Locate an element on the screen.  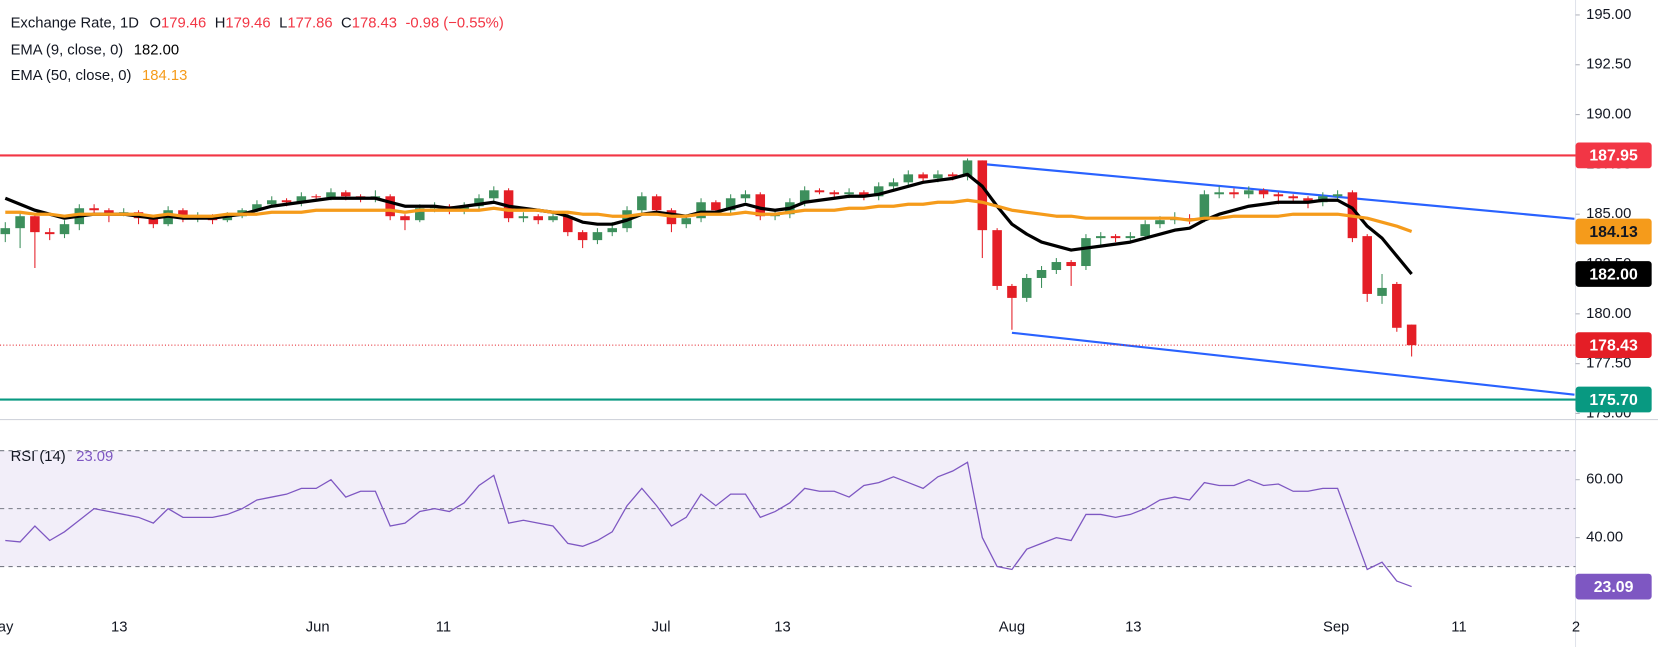
legend-key: L is located at coordinates (283, 23).